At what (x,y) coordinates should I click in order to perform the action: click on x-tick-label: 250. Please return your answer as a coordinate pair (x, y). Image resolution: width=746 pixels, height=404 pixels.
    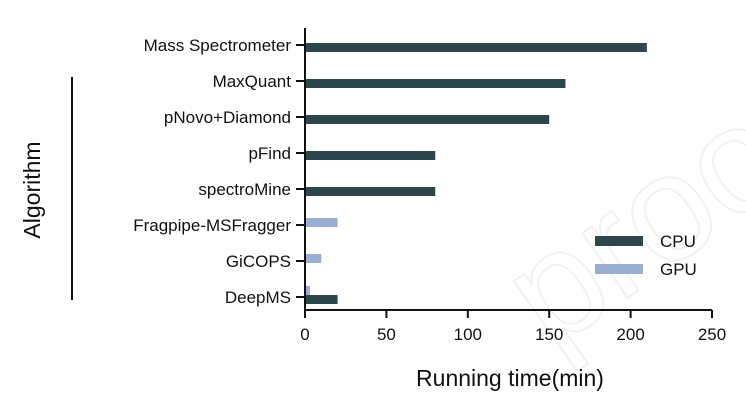
    Looking at the image, I should click on (712, 334).